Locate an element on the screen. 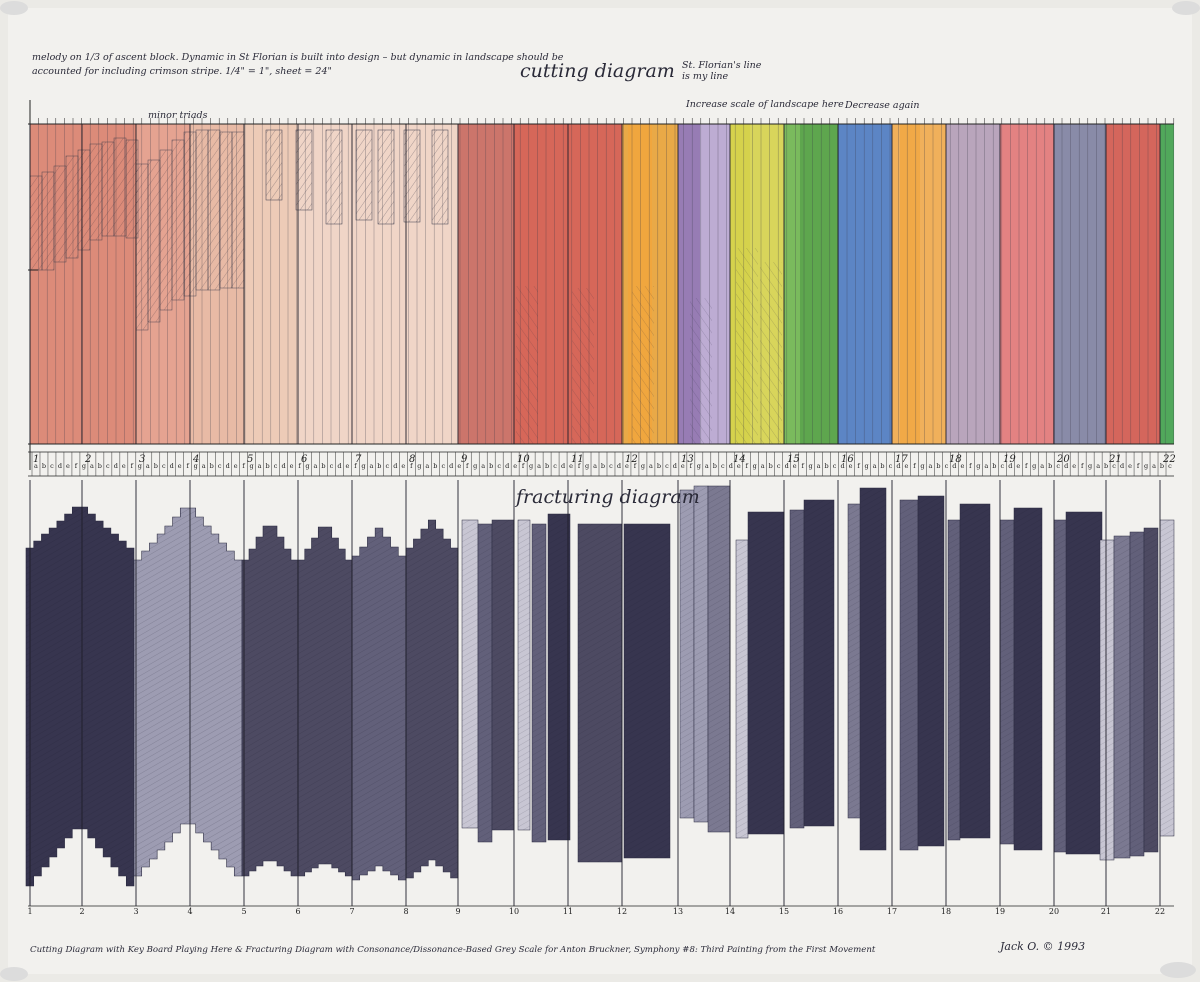 Image resolution: width=1200 pixels, height=982 pixels. bottom-measure-number-11: 11 is located at coordinates (568, 911).